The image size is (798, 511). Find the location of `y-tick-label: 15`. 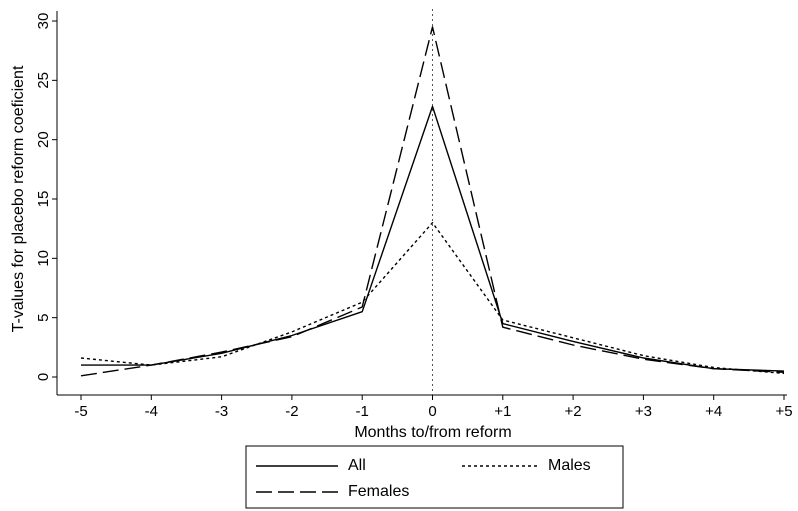

y-tick-label: 15 is located at coordinates (43, 199).